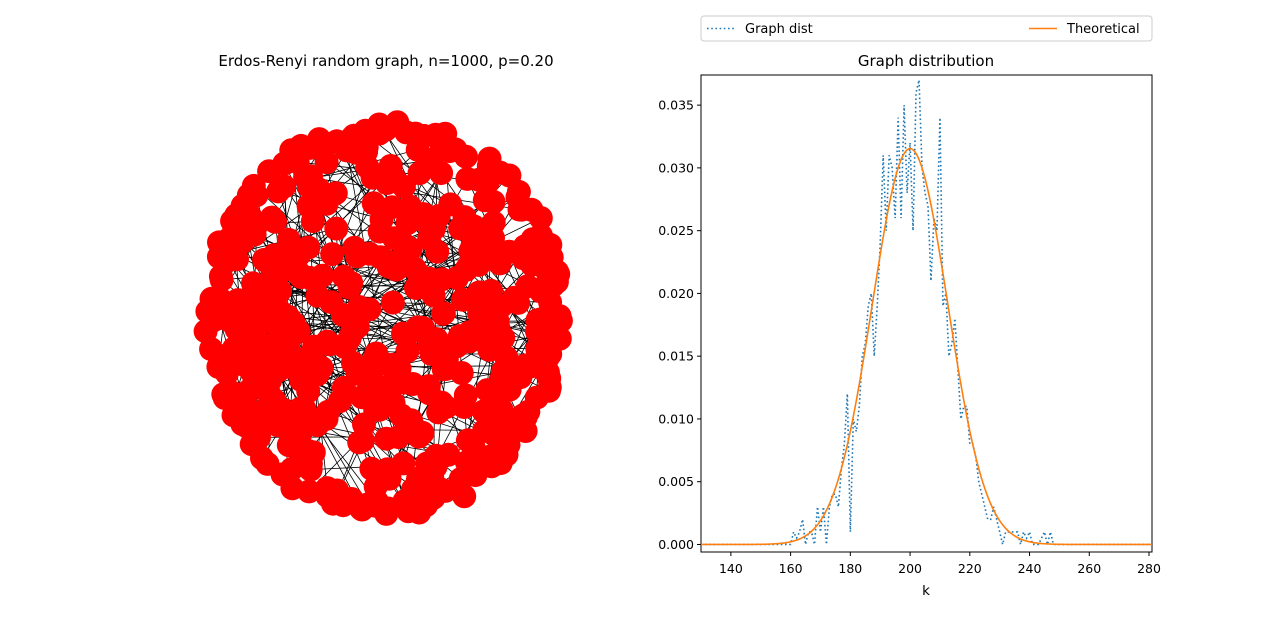 The image size is (1280, 623). I want to click on x-tick-label: 180, so click(850, 568).